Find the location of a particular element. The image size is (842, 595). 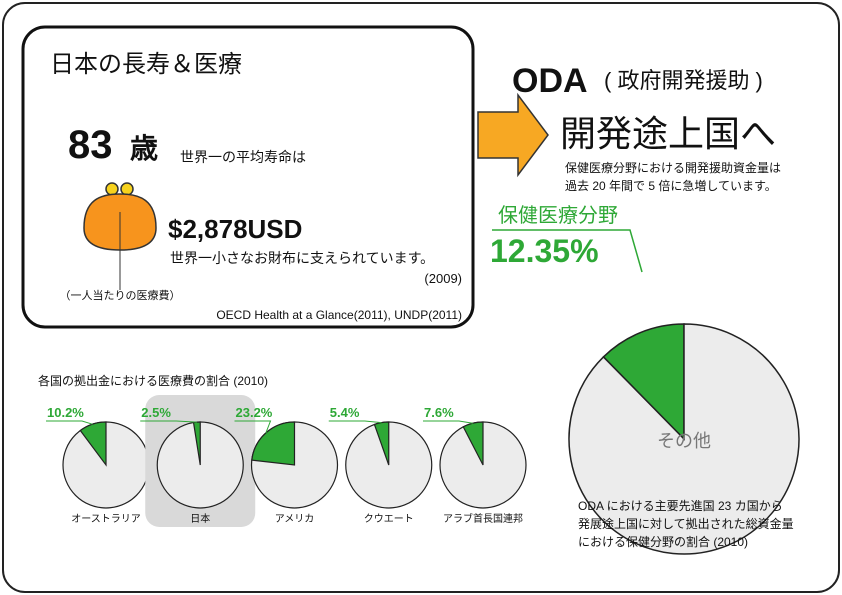

panel-title: 日本の長寿＆医療 is located at coordinates (146, 64).